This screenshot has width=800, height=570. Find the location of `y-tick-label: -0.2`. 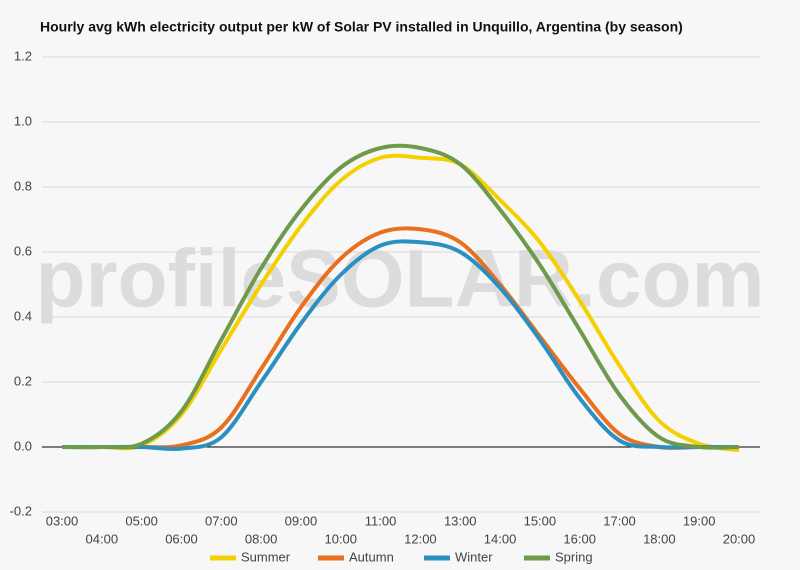

y-tick-label: -0.2 is located at coordinates (21, 510).